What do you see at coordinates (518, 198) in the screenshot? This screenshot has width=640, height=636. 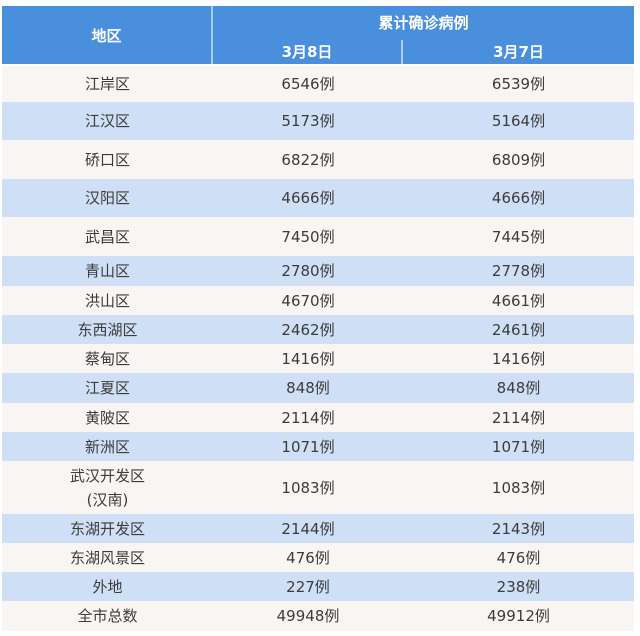 I see `mar7-cell: 4666例` at bounding box center [518, 198].